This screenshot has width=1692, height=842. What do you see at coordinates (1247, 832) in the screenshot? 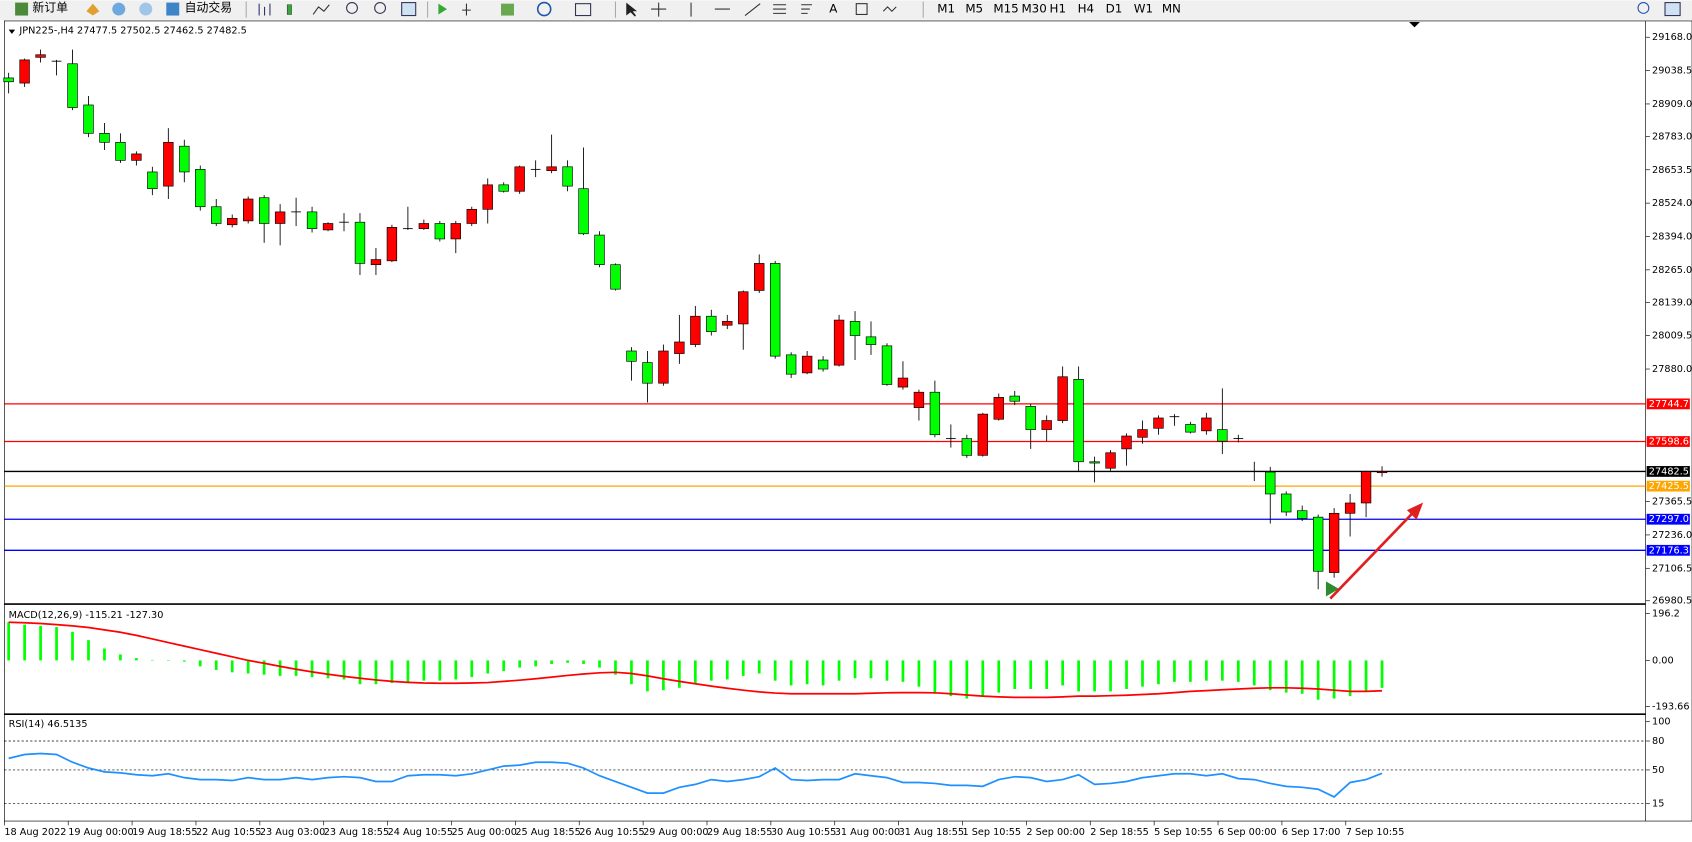
I see `x-tick-label: 6 Sep 00:00` at bounding box center [1247, 832].